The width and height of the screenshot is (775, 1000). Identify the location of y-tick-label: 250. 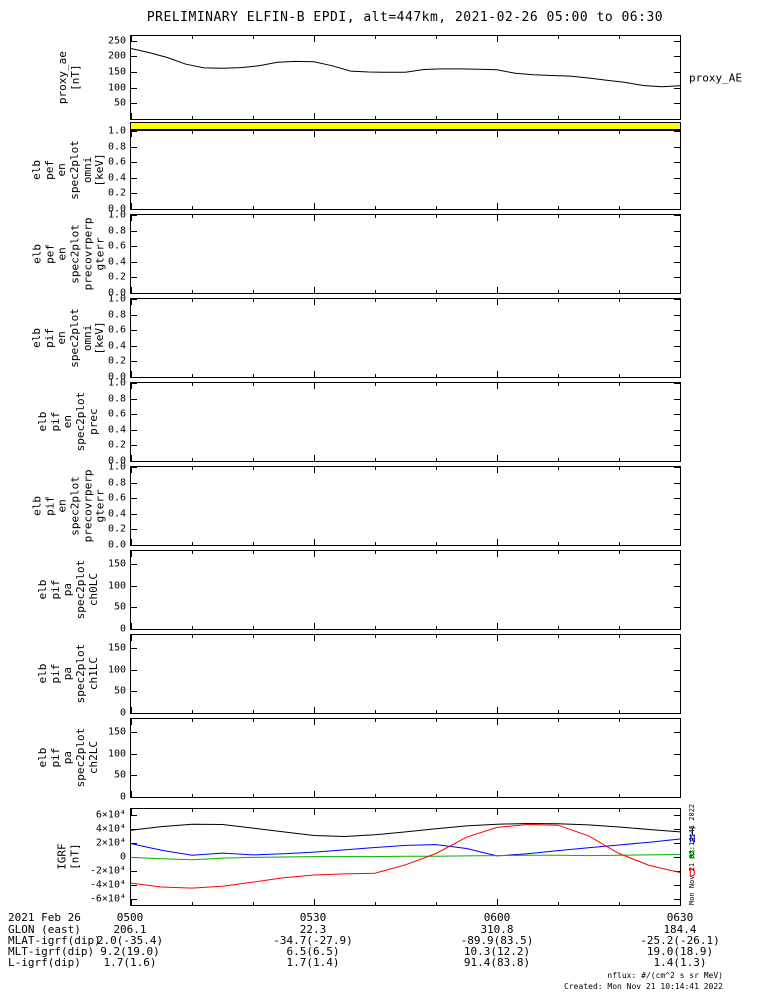
(116, 41).